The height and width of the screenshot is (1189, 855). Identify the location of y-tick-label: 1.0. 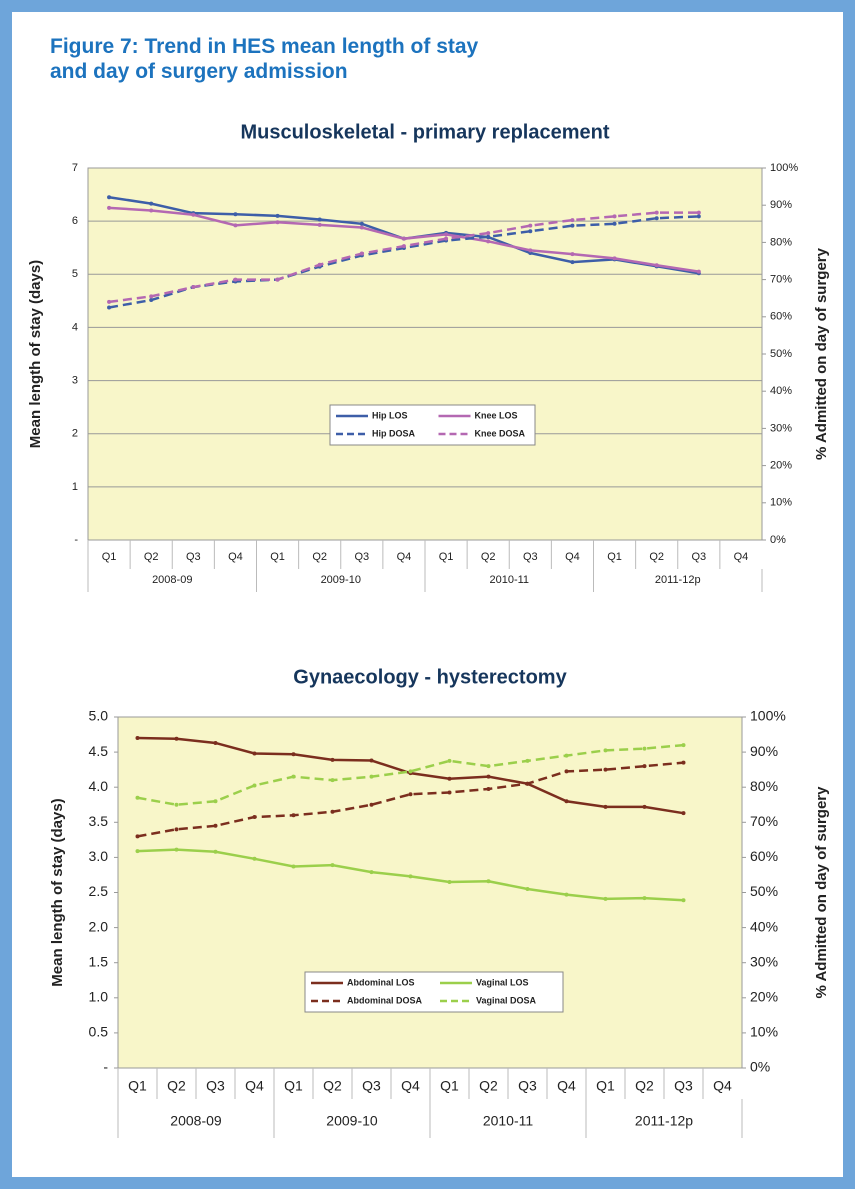
(99, 997).